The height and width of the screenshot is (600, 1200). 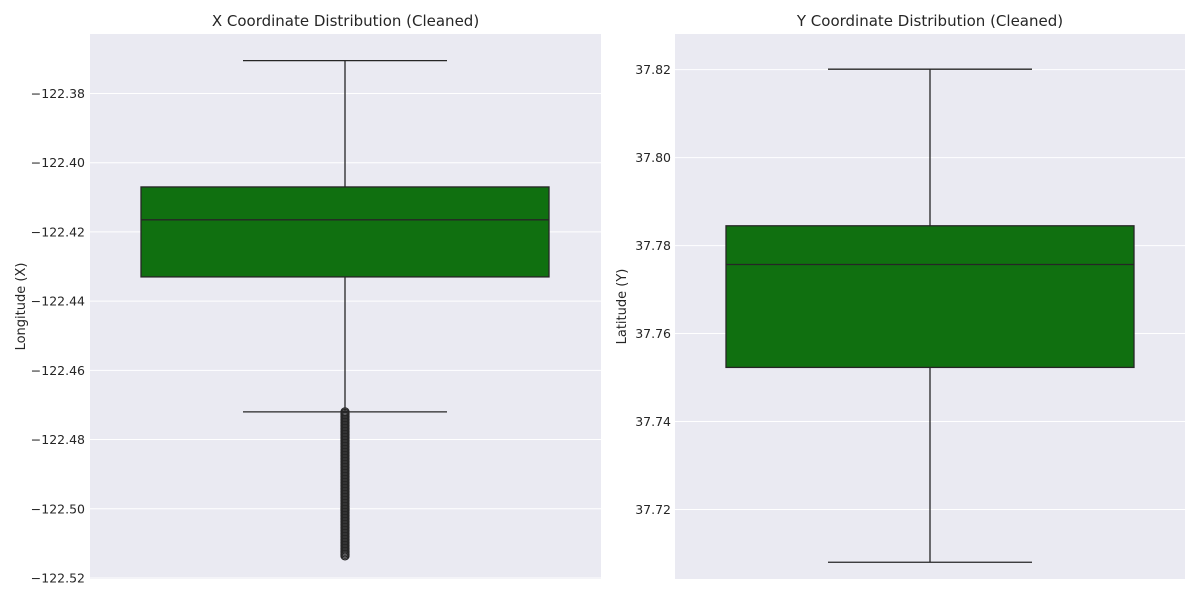 I want to click on y-tick-label: 37.72, so click(x=653, y=509).